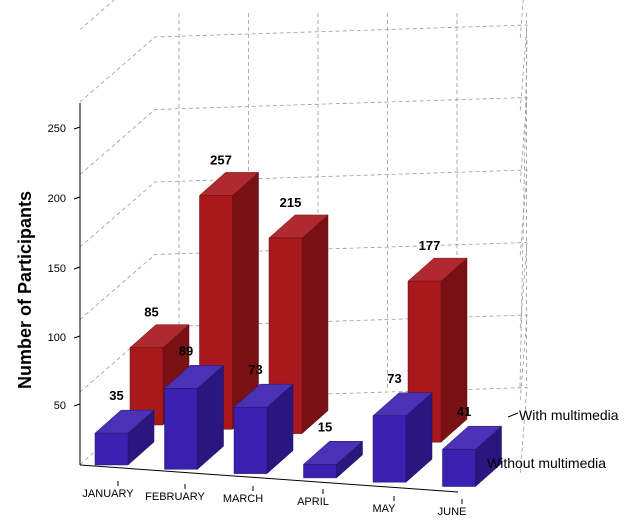  Describe the element at coordinates (546, 463) in the screenshot. I see `legend-without-multimedia: Without multimedia` at that location.